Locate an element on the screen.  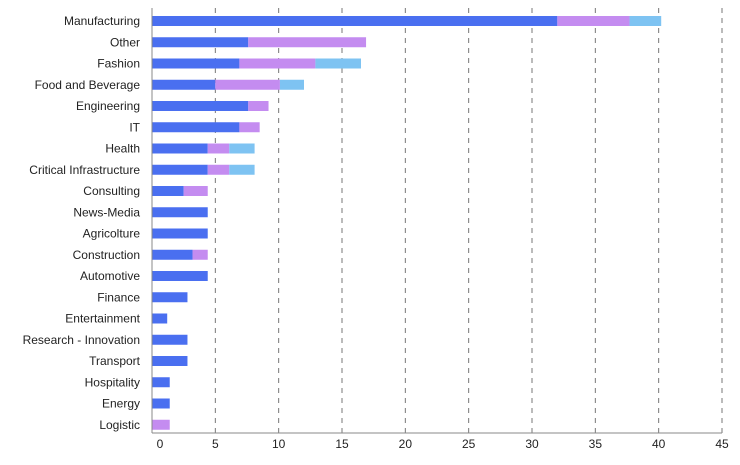
x-tick-label: 0 is located at coordinates (160, 444).